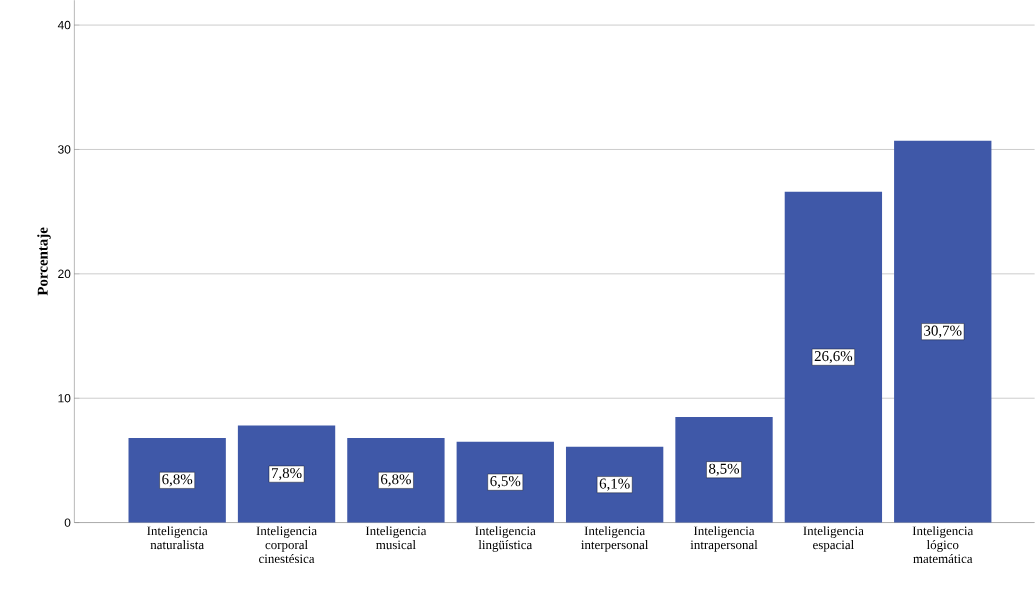  I want to click on data-label: 6,5%, so click(505, 482).